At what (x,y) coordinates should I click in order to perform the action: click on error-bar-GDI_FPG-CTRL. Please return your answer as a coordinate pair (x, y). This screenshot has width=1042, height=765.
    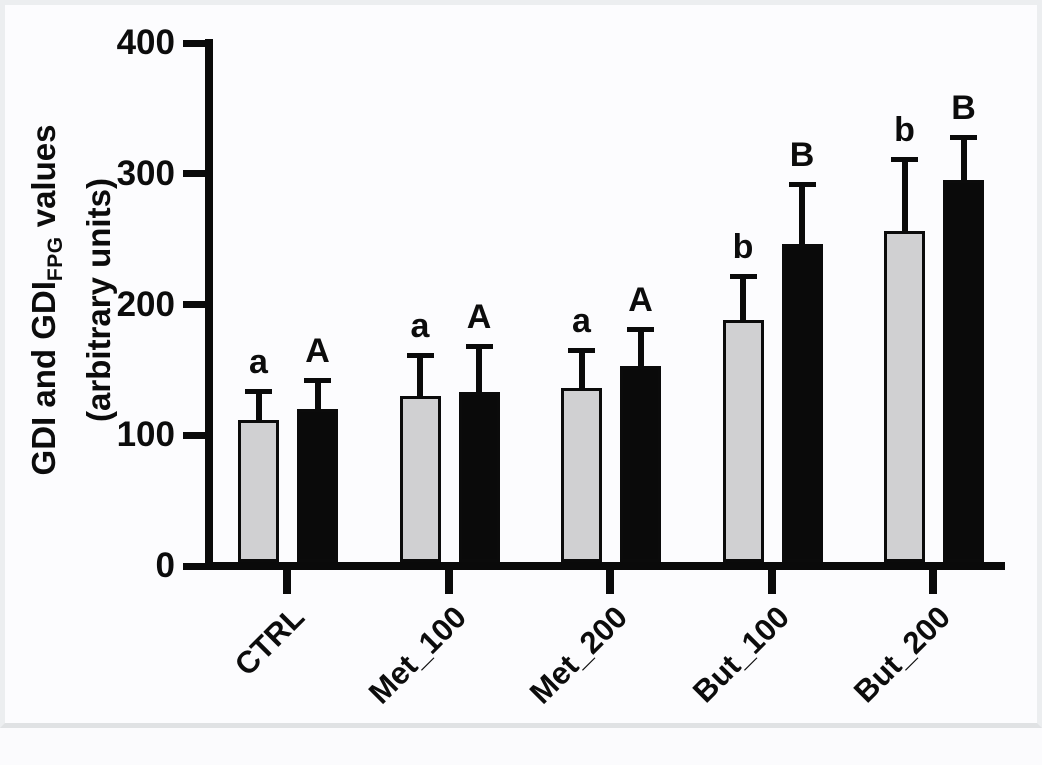
    Looking at the image, I should click on (317, 396).